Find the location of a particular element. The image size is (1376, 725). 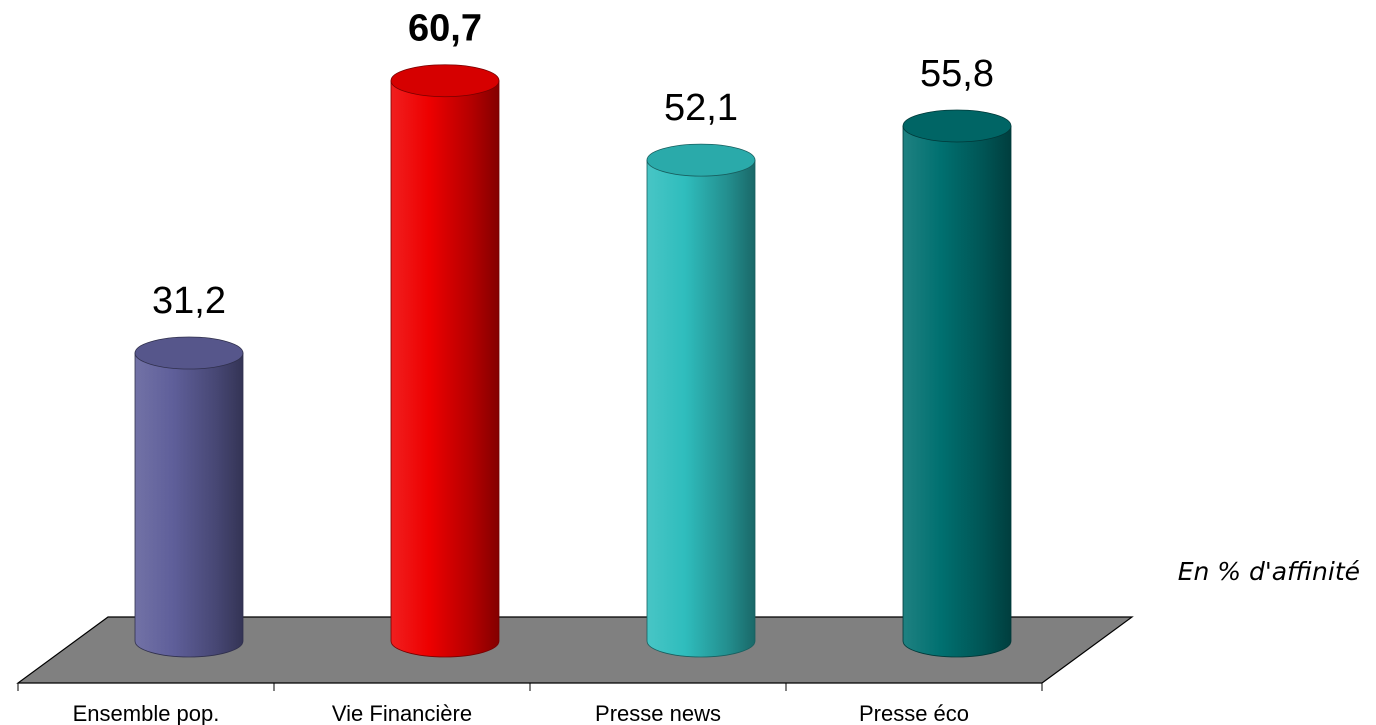

category-label: Vie Financière is located at coordinates (402, 713).